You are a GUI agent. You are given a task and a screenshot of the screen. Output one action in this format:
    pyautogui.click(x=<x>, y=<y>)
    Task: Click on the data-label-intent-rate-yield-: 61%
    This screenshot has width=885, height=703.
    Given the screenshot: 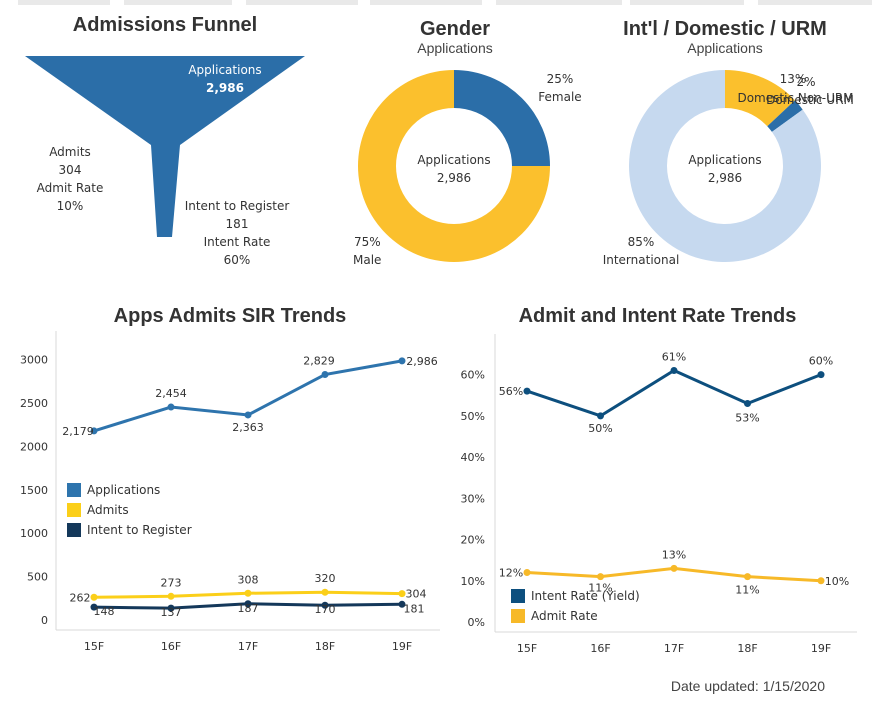 What is the action you would take?
    pyautogui.click(x=674, y=356)
    